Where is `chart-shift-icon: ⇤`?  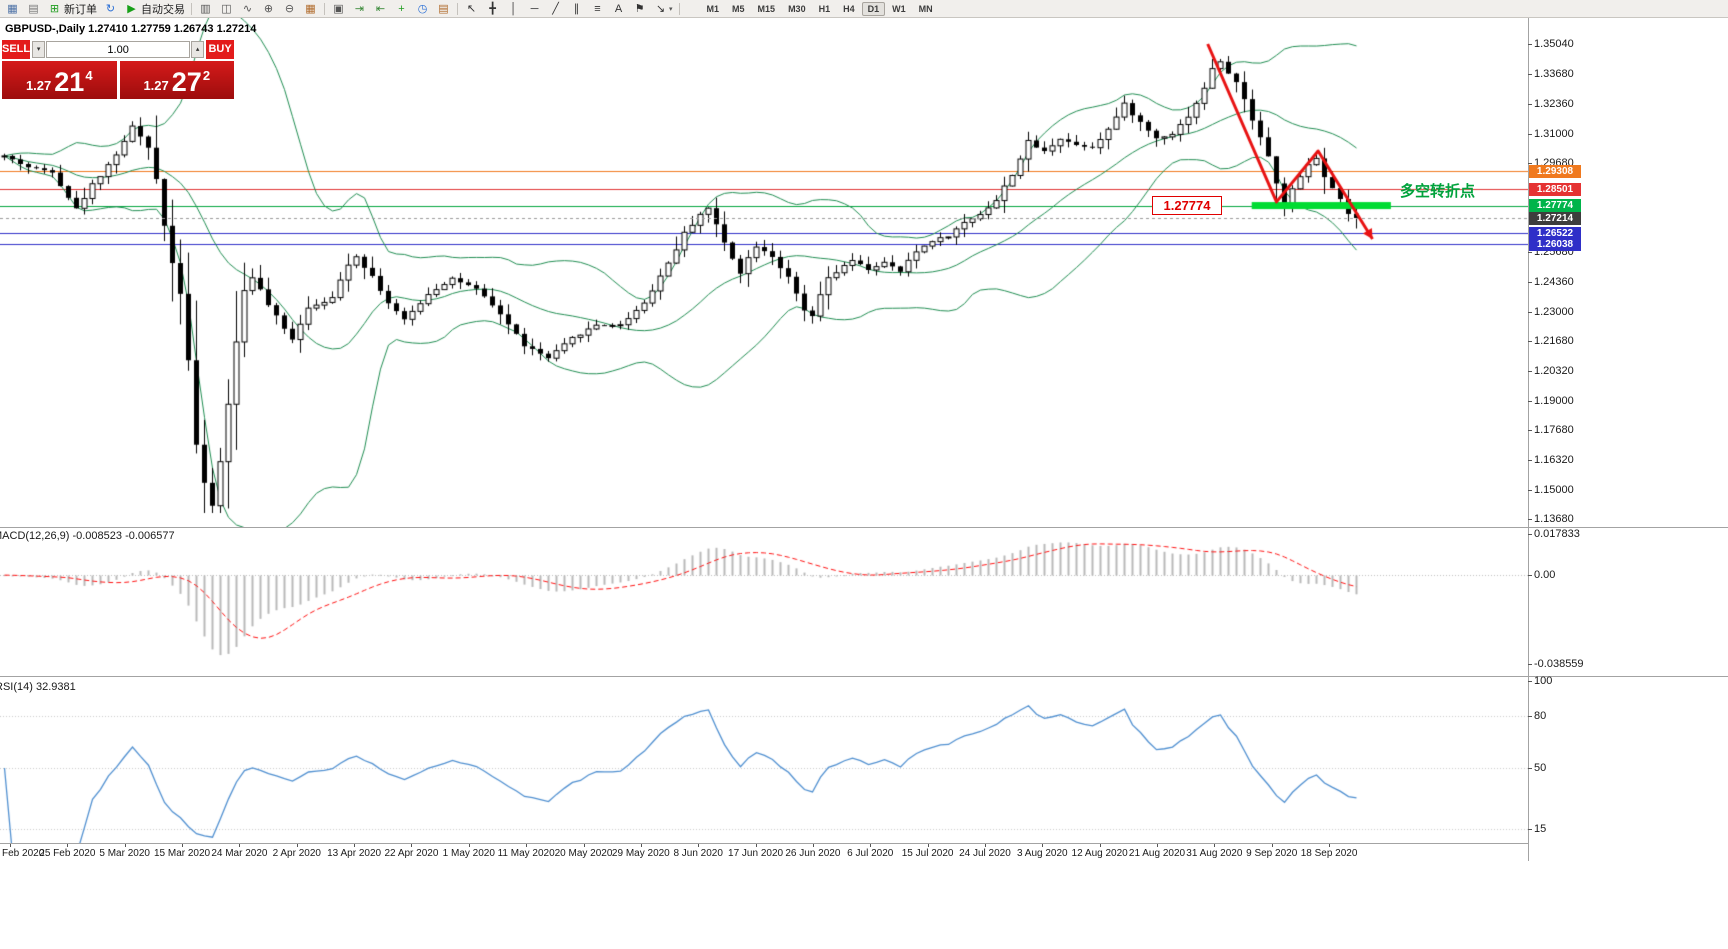 chart-shift-icon: ⇤ is located at coordinates (380, 9).